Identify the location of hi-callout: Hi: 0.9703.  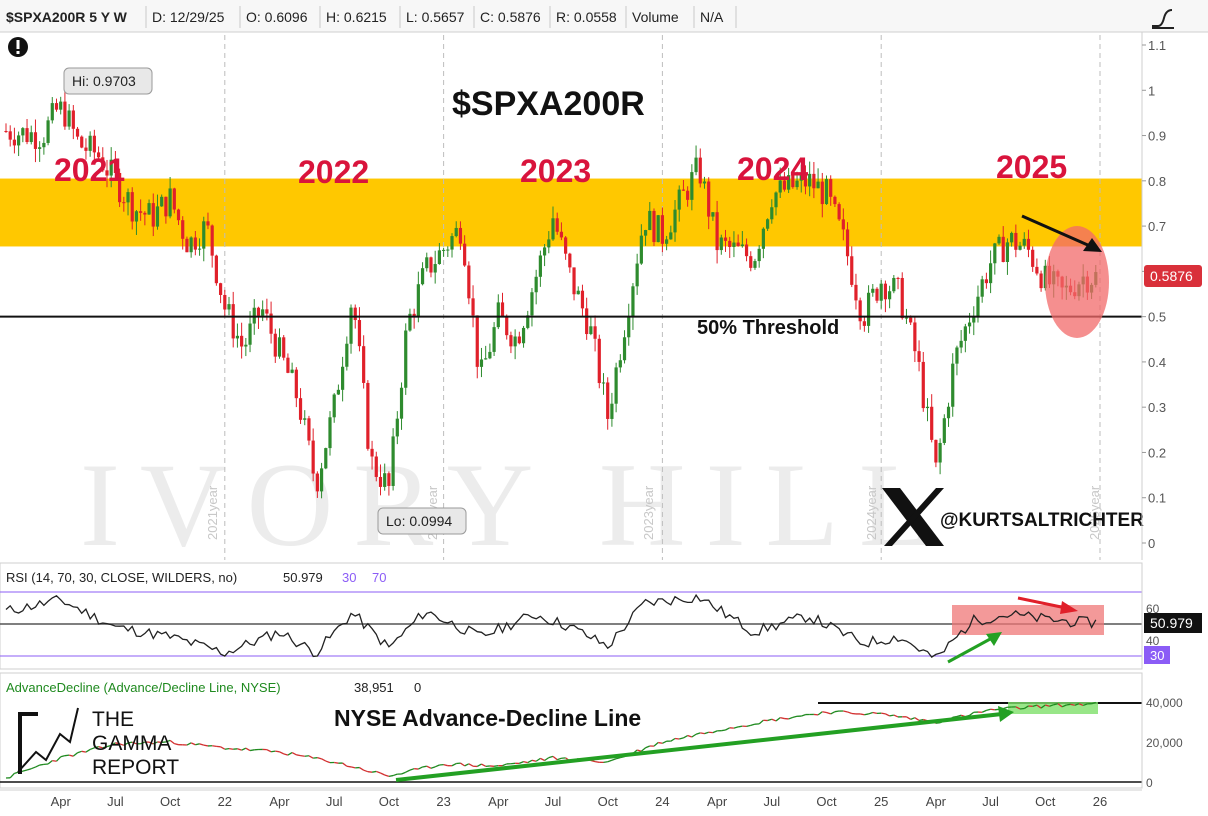
(108, 81).